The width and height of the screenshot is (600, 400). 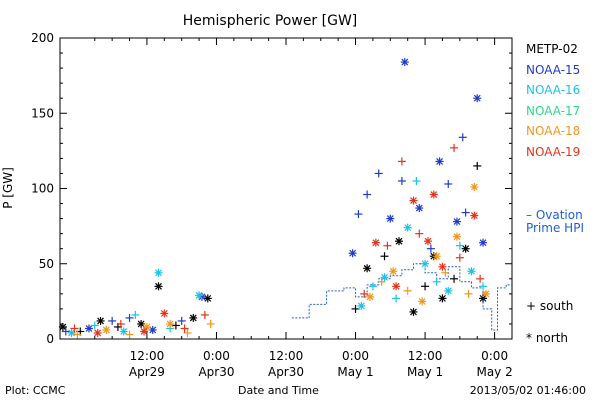 What do you see at coordinates (553, 151) in the screenshot?
I see `legend-item-noaa-19: NOAA-19` at bounding box center [553, 151].